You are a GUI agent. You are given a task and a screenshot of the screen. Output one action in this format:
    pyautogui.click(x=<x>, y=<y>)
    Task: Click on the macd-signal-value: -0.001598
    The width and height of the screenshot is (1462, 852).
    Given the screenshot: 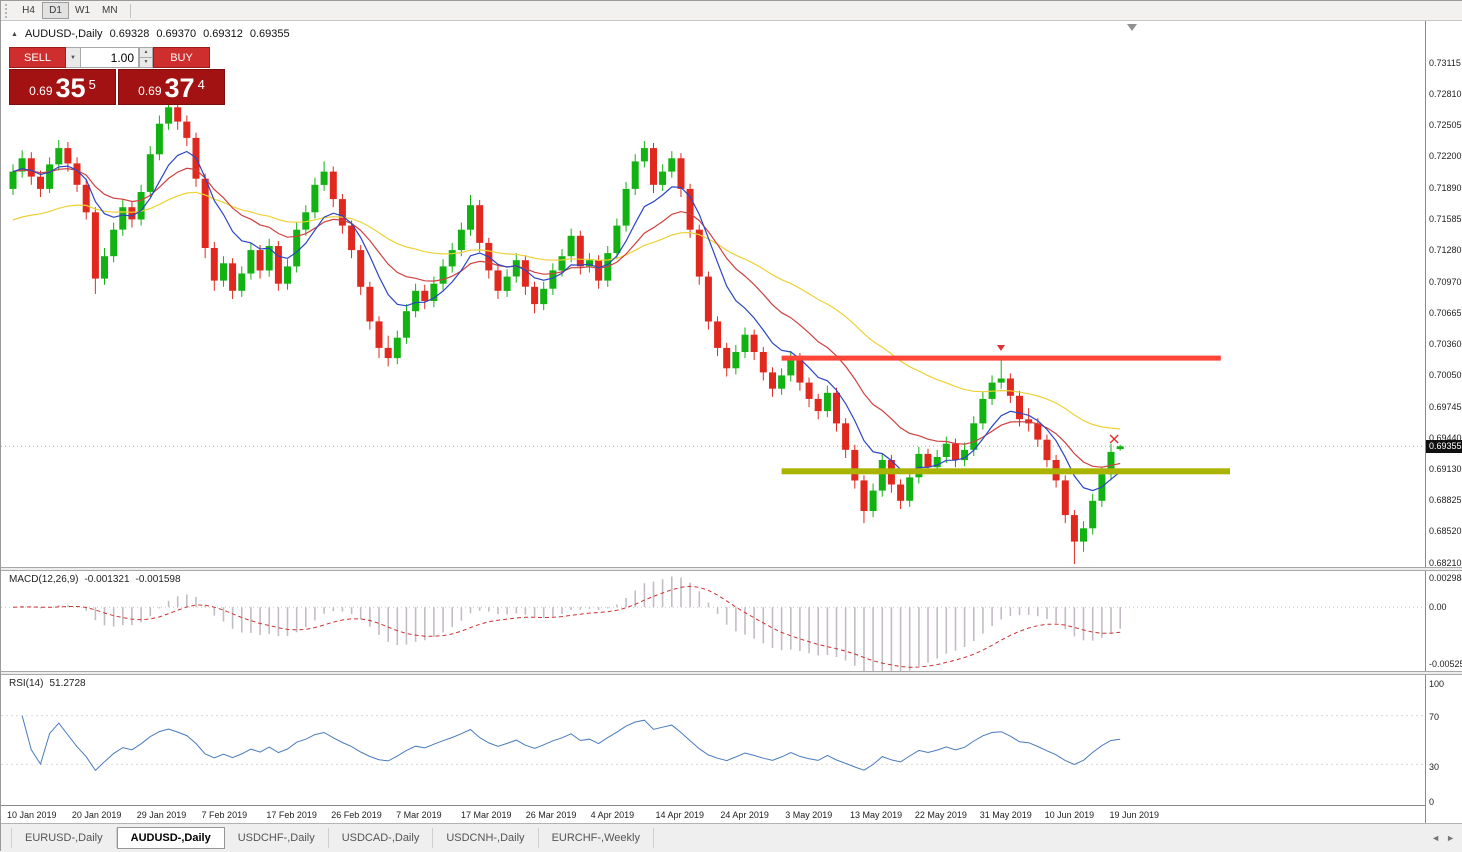 What is the action you would take?
    pyautogui.click(x=158, y=579)
    